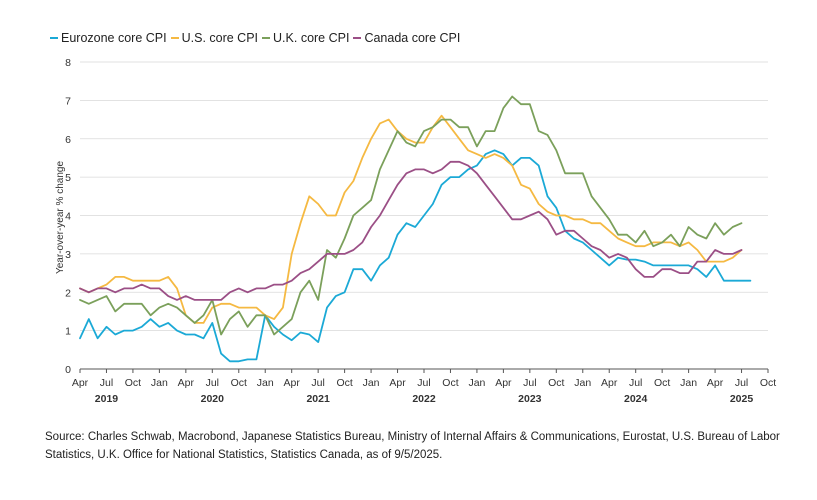  Describe the element at coordinates (68, 101) in the screenshot. I see `y-tick-label: 7` at that location.